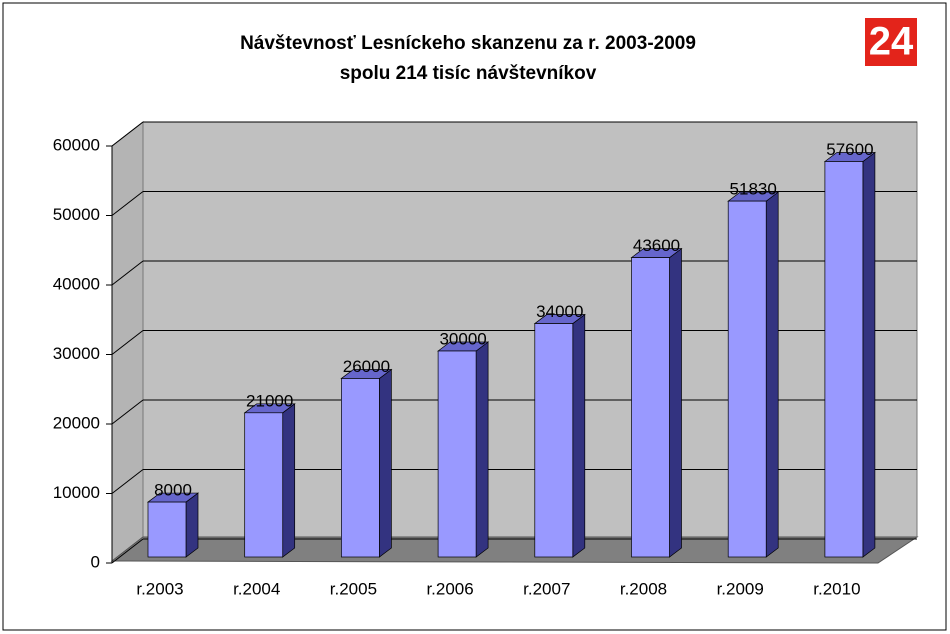 The image size is (950, 634). Describe the element at coordinates (514, 550) in the screenshot. I see `floor` at that location.